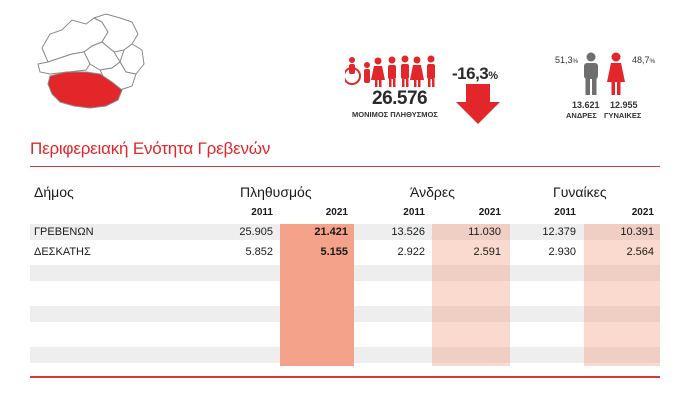 The width and height of the screenshot is (696, 412). I want to click on men-2021-column, so click(471, 295).